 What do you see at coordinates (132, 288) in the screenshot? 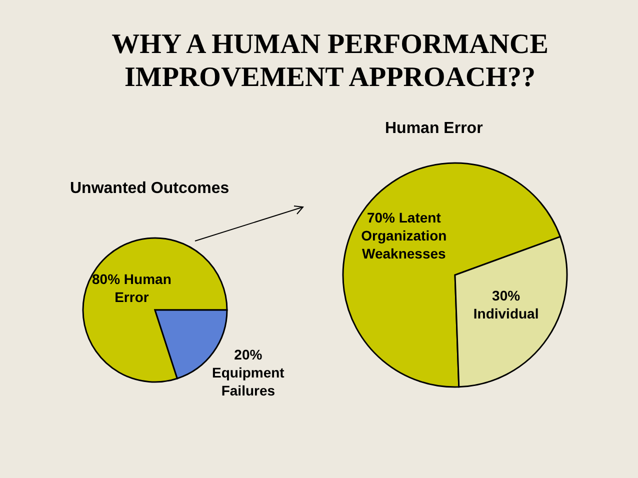
I see `slice-label: 80% Human Error` at bounding box center [132, 288].